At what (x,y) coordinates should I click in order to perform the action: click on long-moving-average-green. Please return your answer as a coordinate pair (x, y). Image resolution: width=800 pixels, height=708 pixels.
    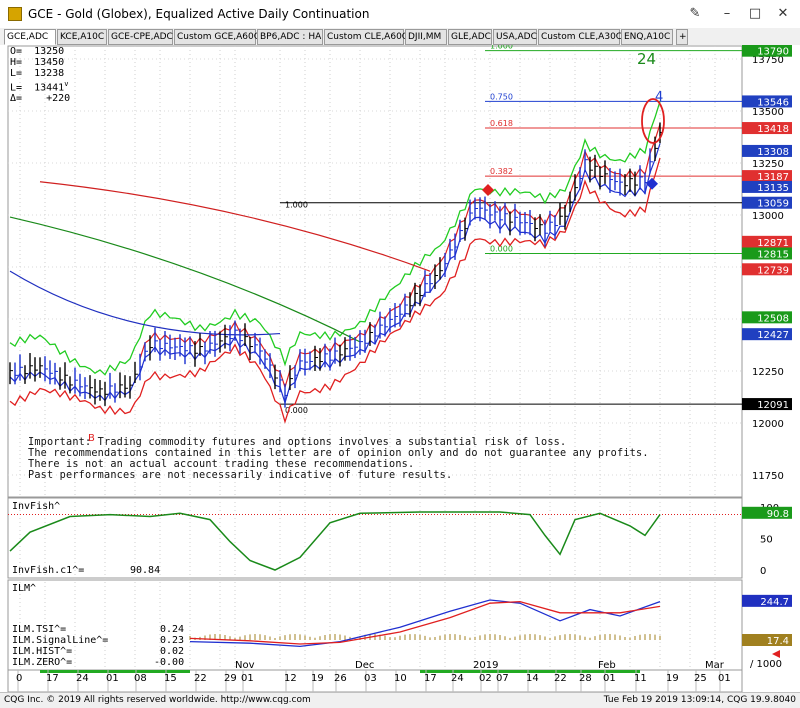
    Looking at the image, I should click on (185, 279).